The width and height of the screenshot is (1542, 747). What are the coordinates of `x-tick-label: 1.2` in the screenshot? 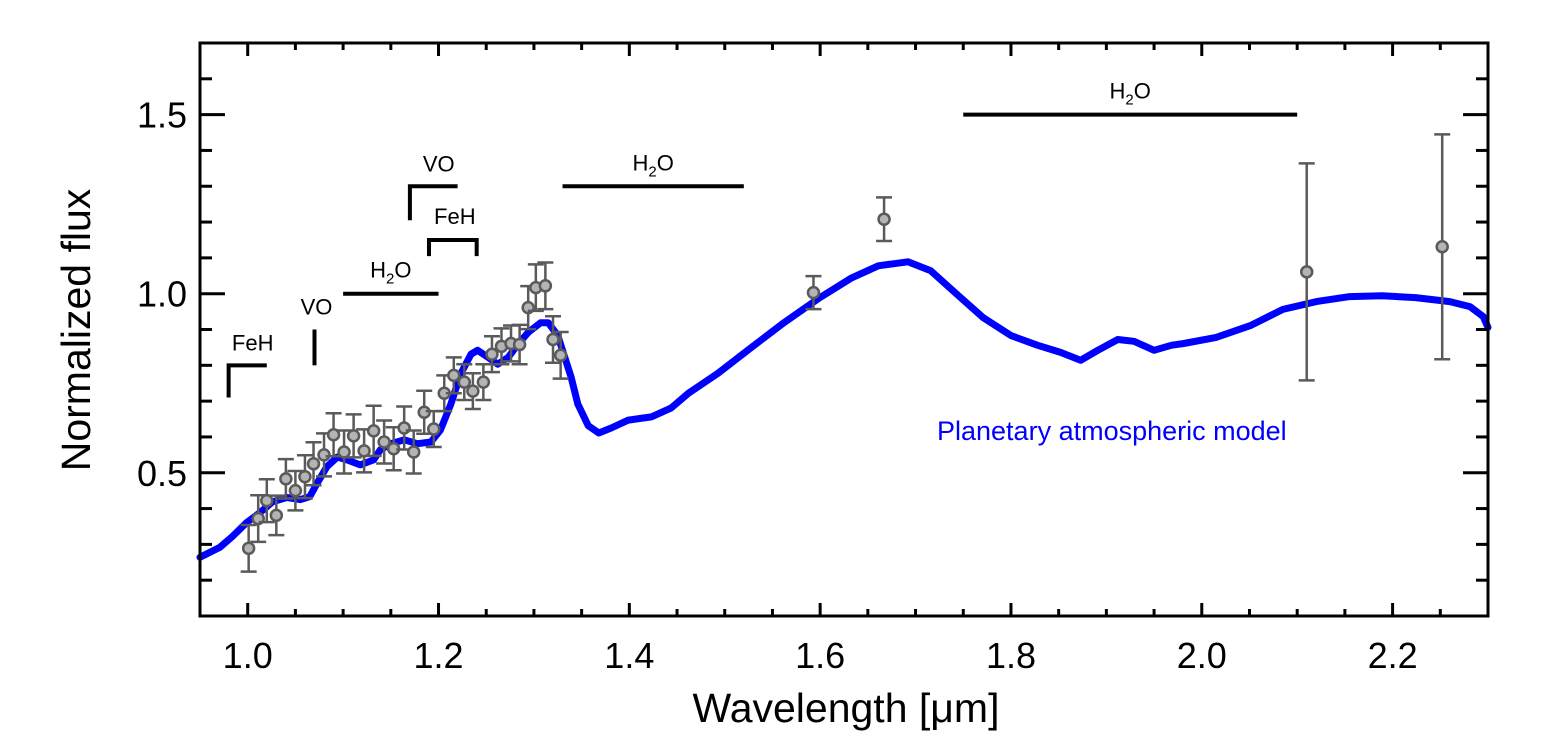 It's located at (438, 655).